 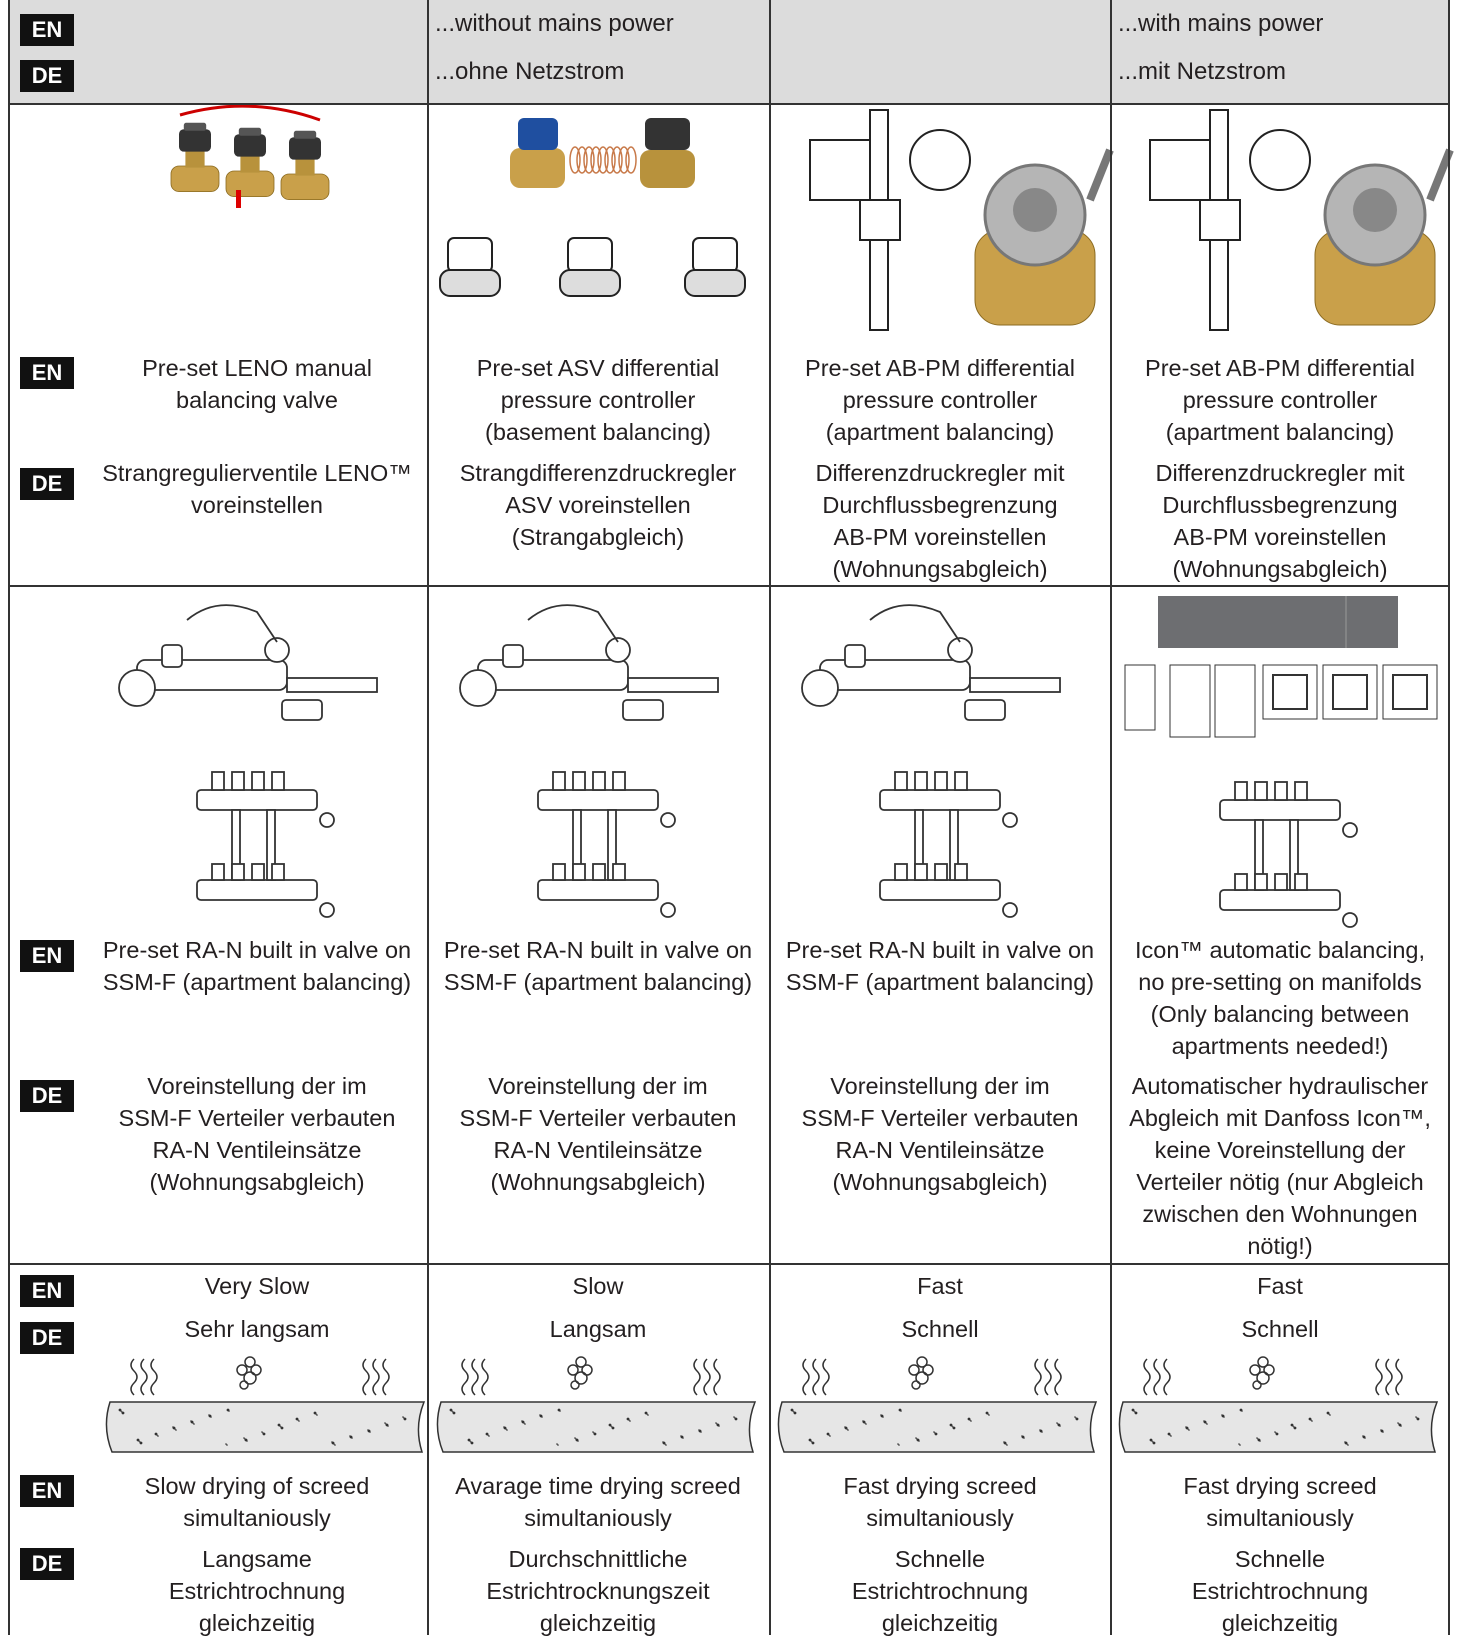 What do you see at coordinates (257, 1086) in the screenshot?
I see `cell-text: Voreinstellung der im` at bounding box center [257, 1086].